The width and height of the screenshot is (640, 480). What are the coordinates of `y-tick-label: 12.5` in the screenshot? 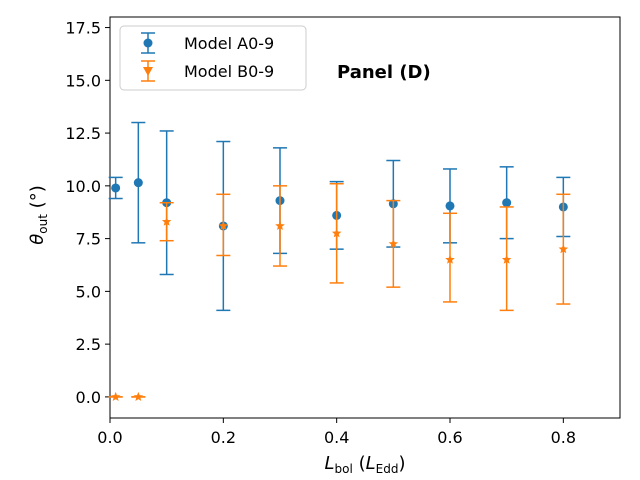 It's located at (83, 133).